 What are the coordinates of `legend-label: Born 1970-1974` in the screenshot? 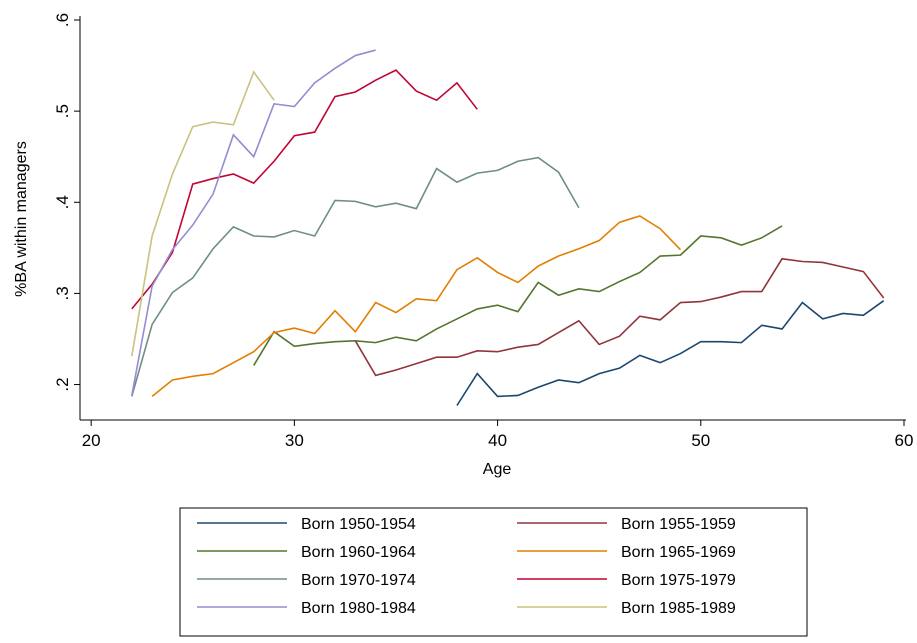 It's located at (358, 580).